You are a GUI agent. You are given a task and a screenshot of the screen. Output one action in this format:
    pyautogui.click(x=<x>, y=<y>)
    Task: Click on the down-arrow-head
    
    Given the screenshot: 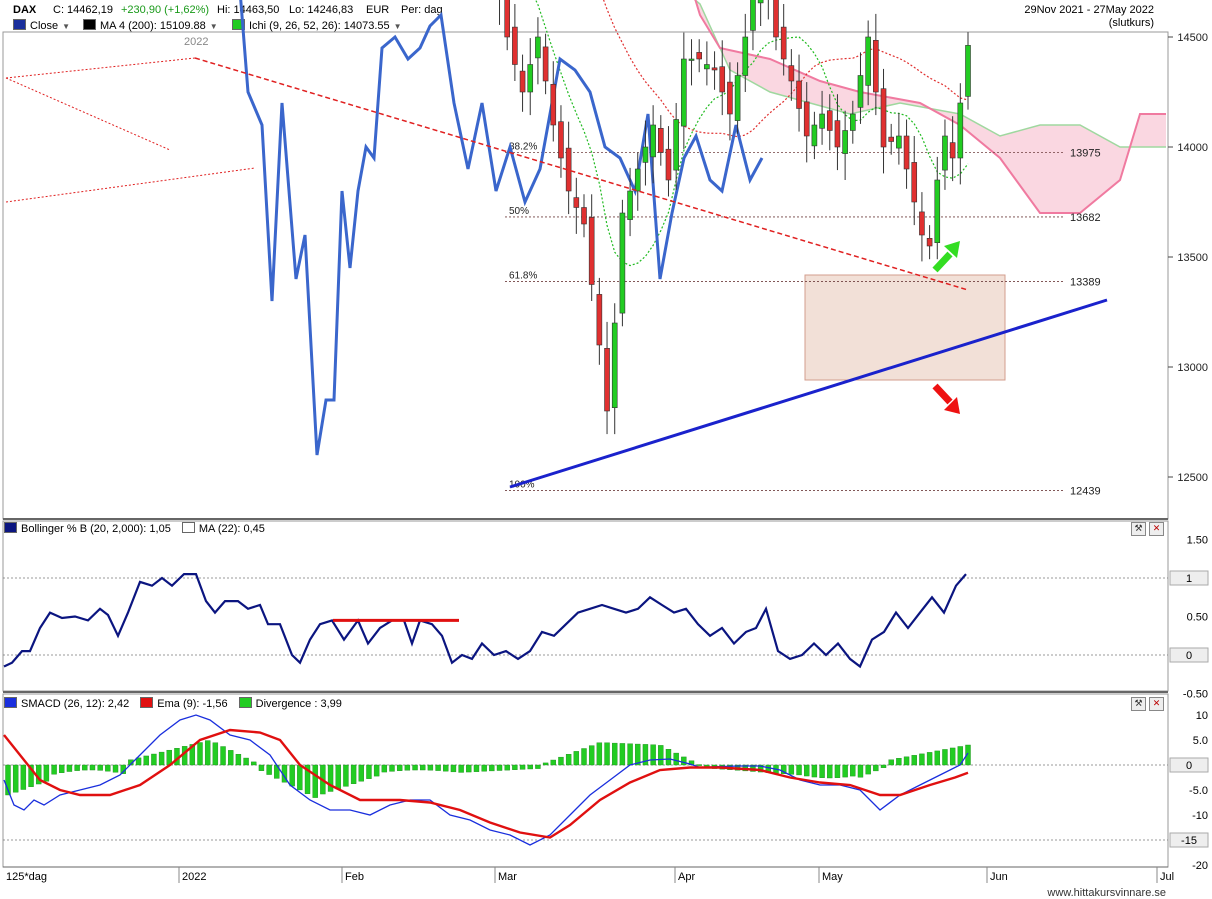 What is the action you would take?
    pyautogui.click(x=952, y=405)
    